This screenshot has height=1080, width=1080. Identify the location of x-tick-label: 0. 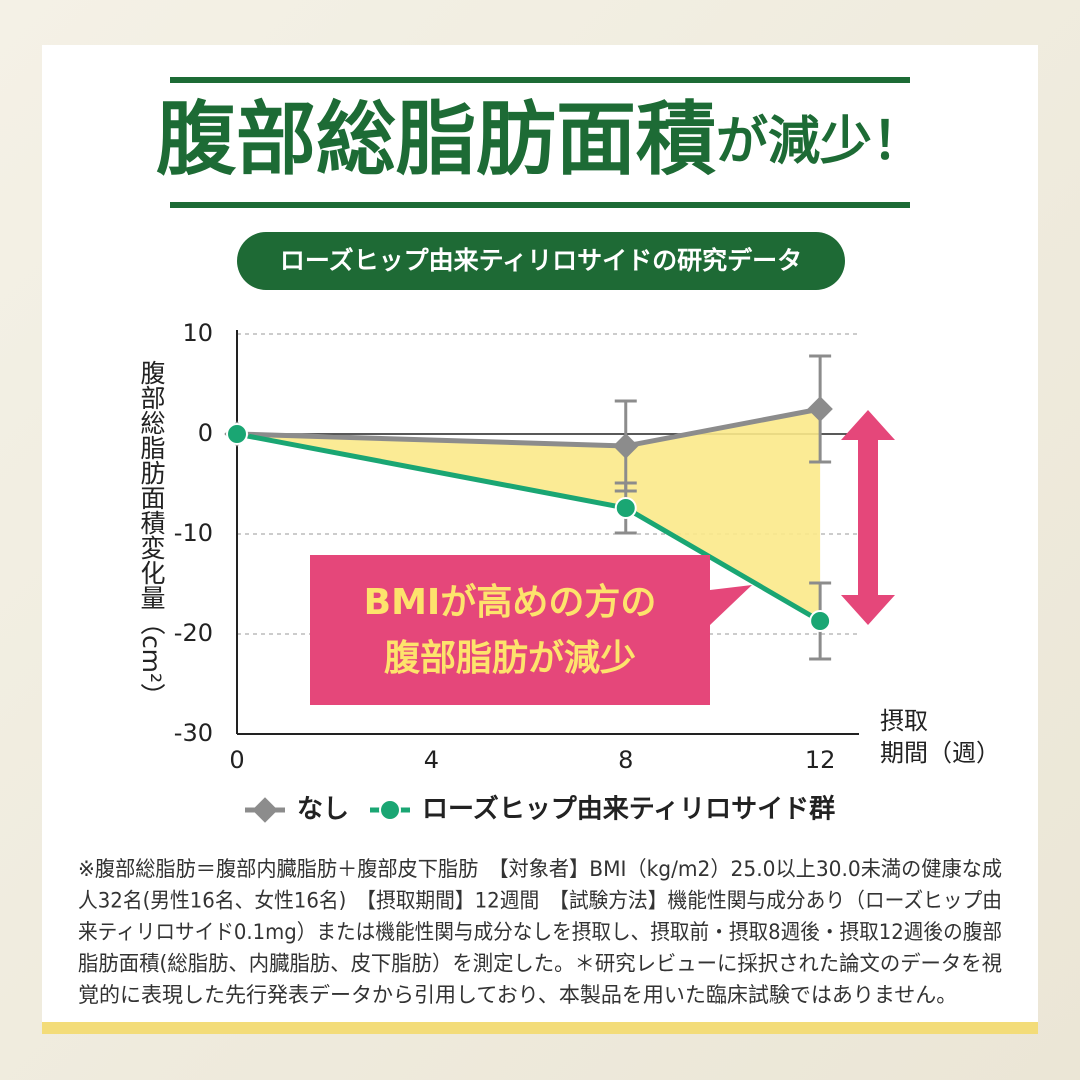
(236, 760).